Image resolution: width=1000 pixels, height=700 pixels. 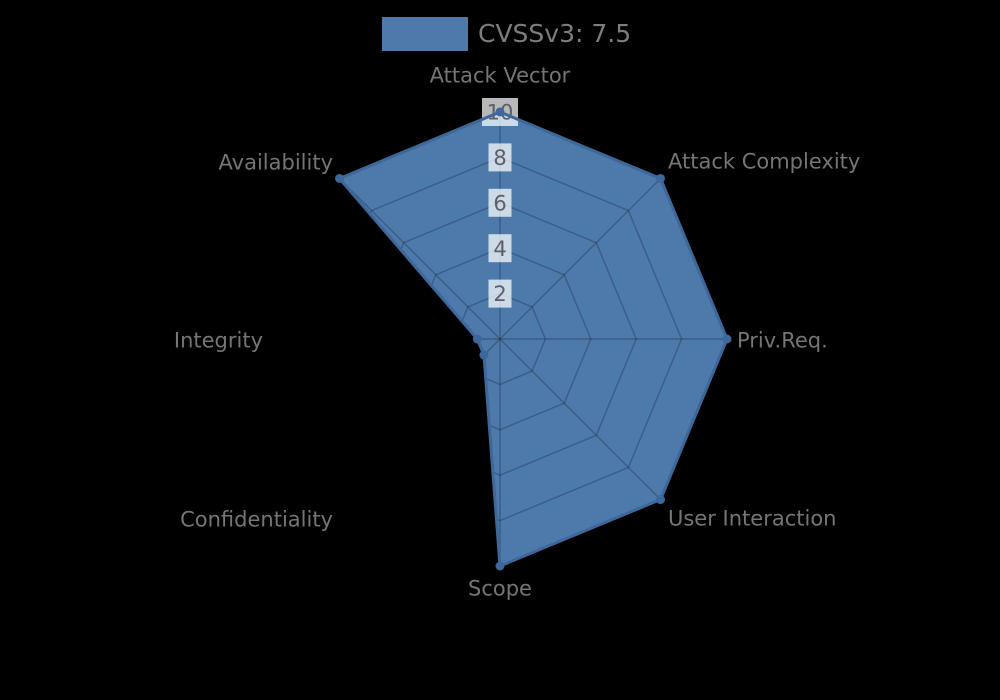 What do you see at coordinates (500, 589) in the screenshot?
I see `axis-label-scope: Scope` at bounding box center [500, 589].